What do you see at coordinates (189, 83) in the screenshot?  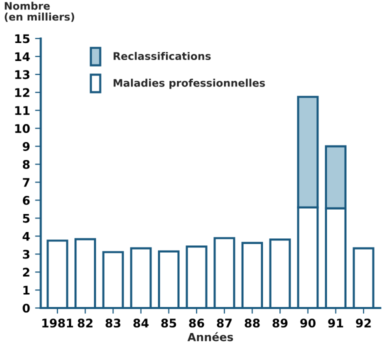 I see `legend-label: Maladies professionnelles` at bounding box center [189, 83].